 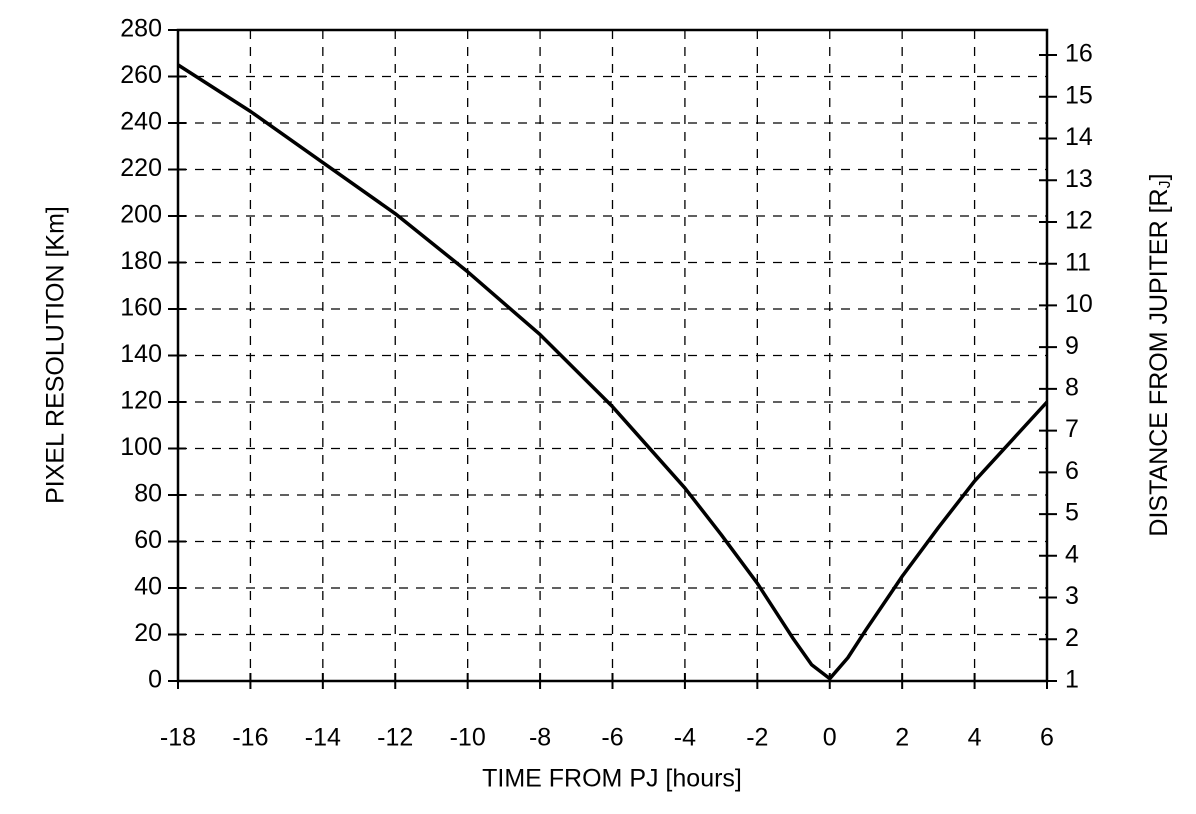 What do you see at coordinates (141, 168) in the screenshot?
I see `y-tick-label: 220` at bounding box center [141, 168].